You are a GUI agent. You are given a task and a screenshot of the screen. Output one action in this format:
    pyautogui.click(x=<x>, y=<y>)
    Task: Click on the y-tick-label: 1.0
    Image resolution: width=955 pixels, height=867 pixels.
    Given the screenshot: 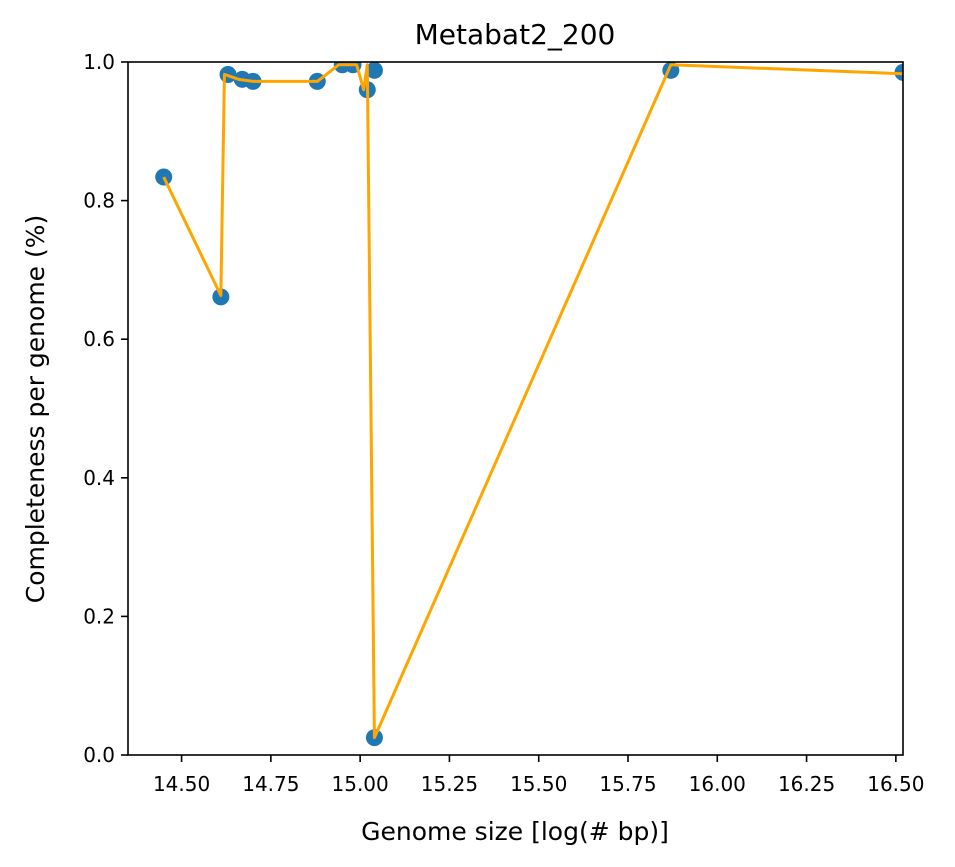 What is the action you would take?
    pyautogui.click(x=99, y=62)
    